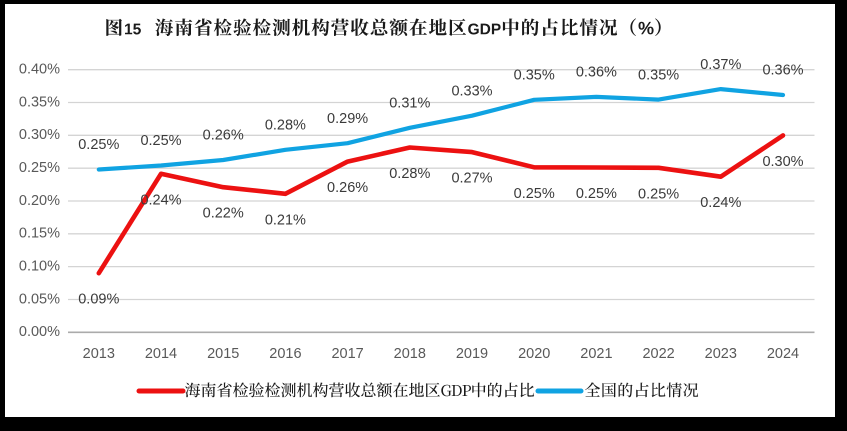 This screenshot has width=847, height=431. I want to click on svg-text: 0.20%, so click(39, 201).